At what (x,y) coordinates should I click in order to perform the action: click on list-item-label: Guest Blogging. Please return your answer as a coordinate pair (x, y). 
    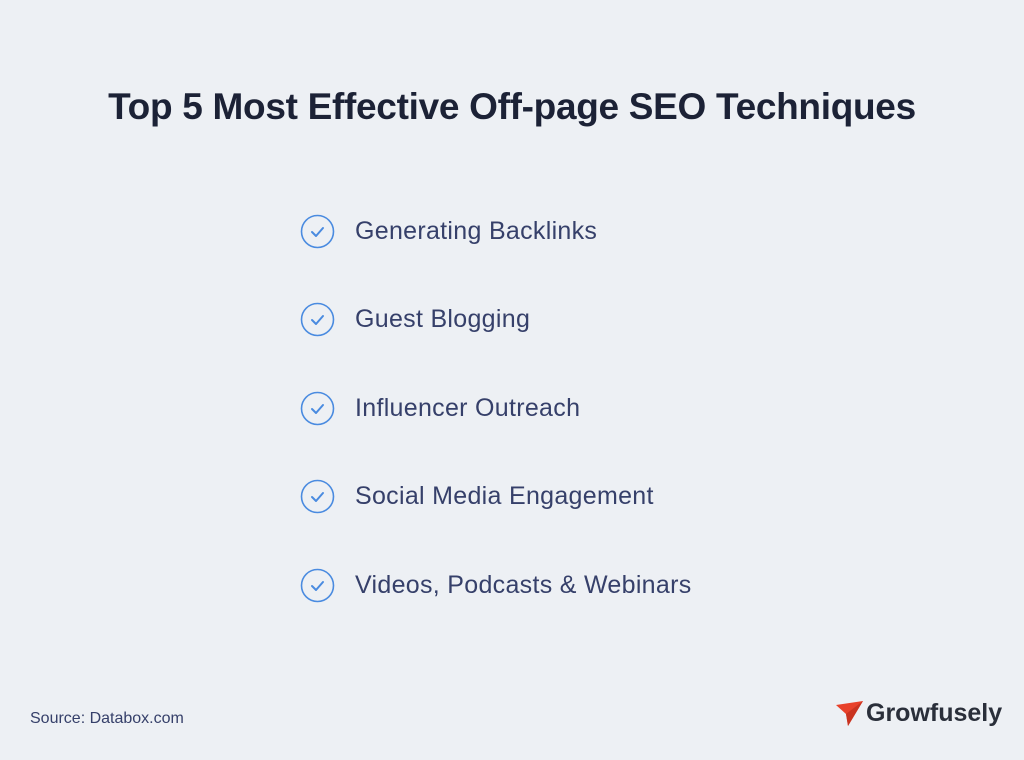
    Looking at the image, I should click on (443, 319).